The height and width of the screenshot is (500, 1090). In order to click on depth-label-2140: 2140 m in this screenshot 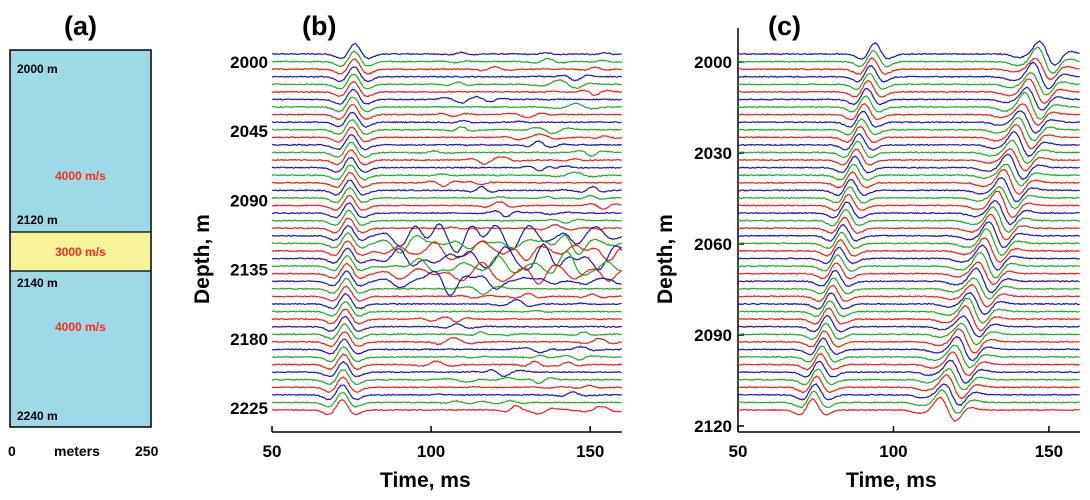, I will do `click(37, 283)`.